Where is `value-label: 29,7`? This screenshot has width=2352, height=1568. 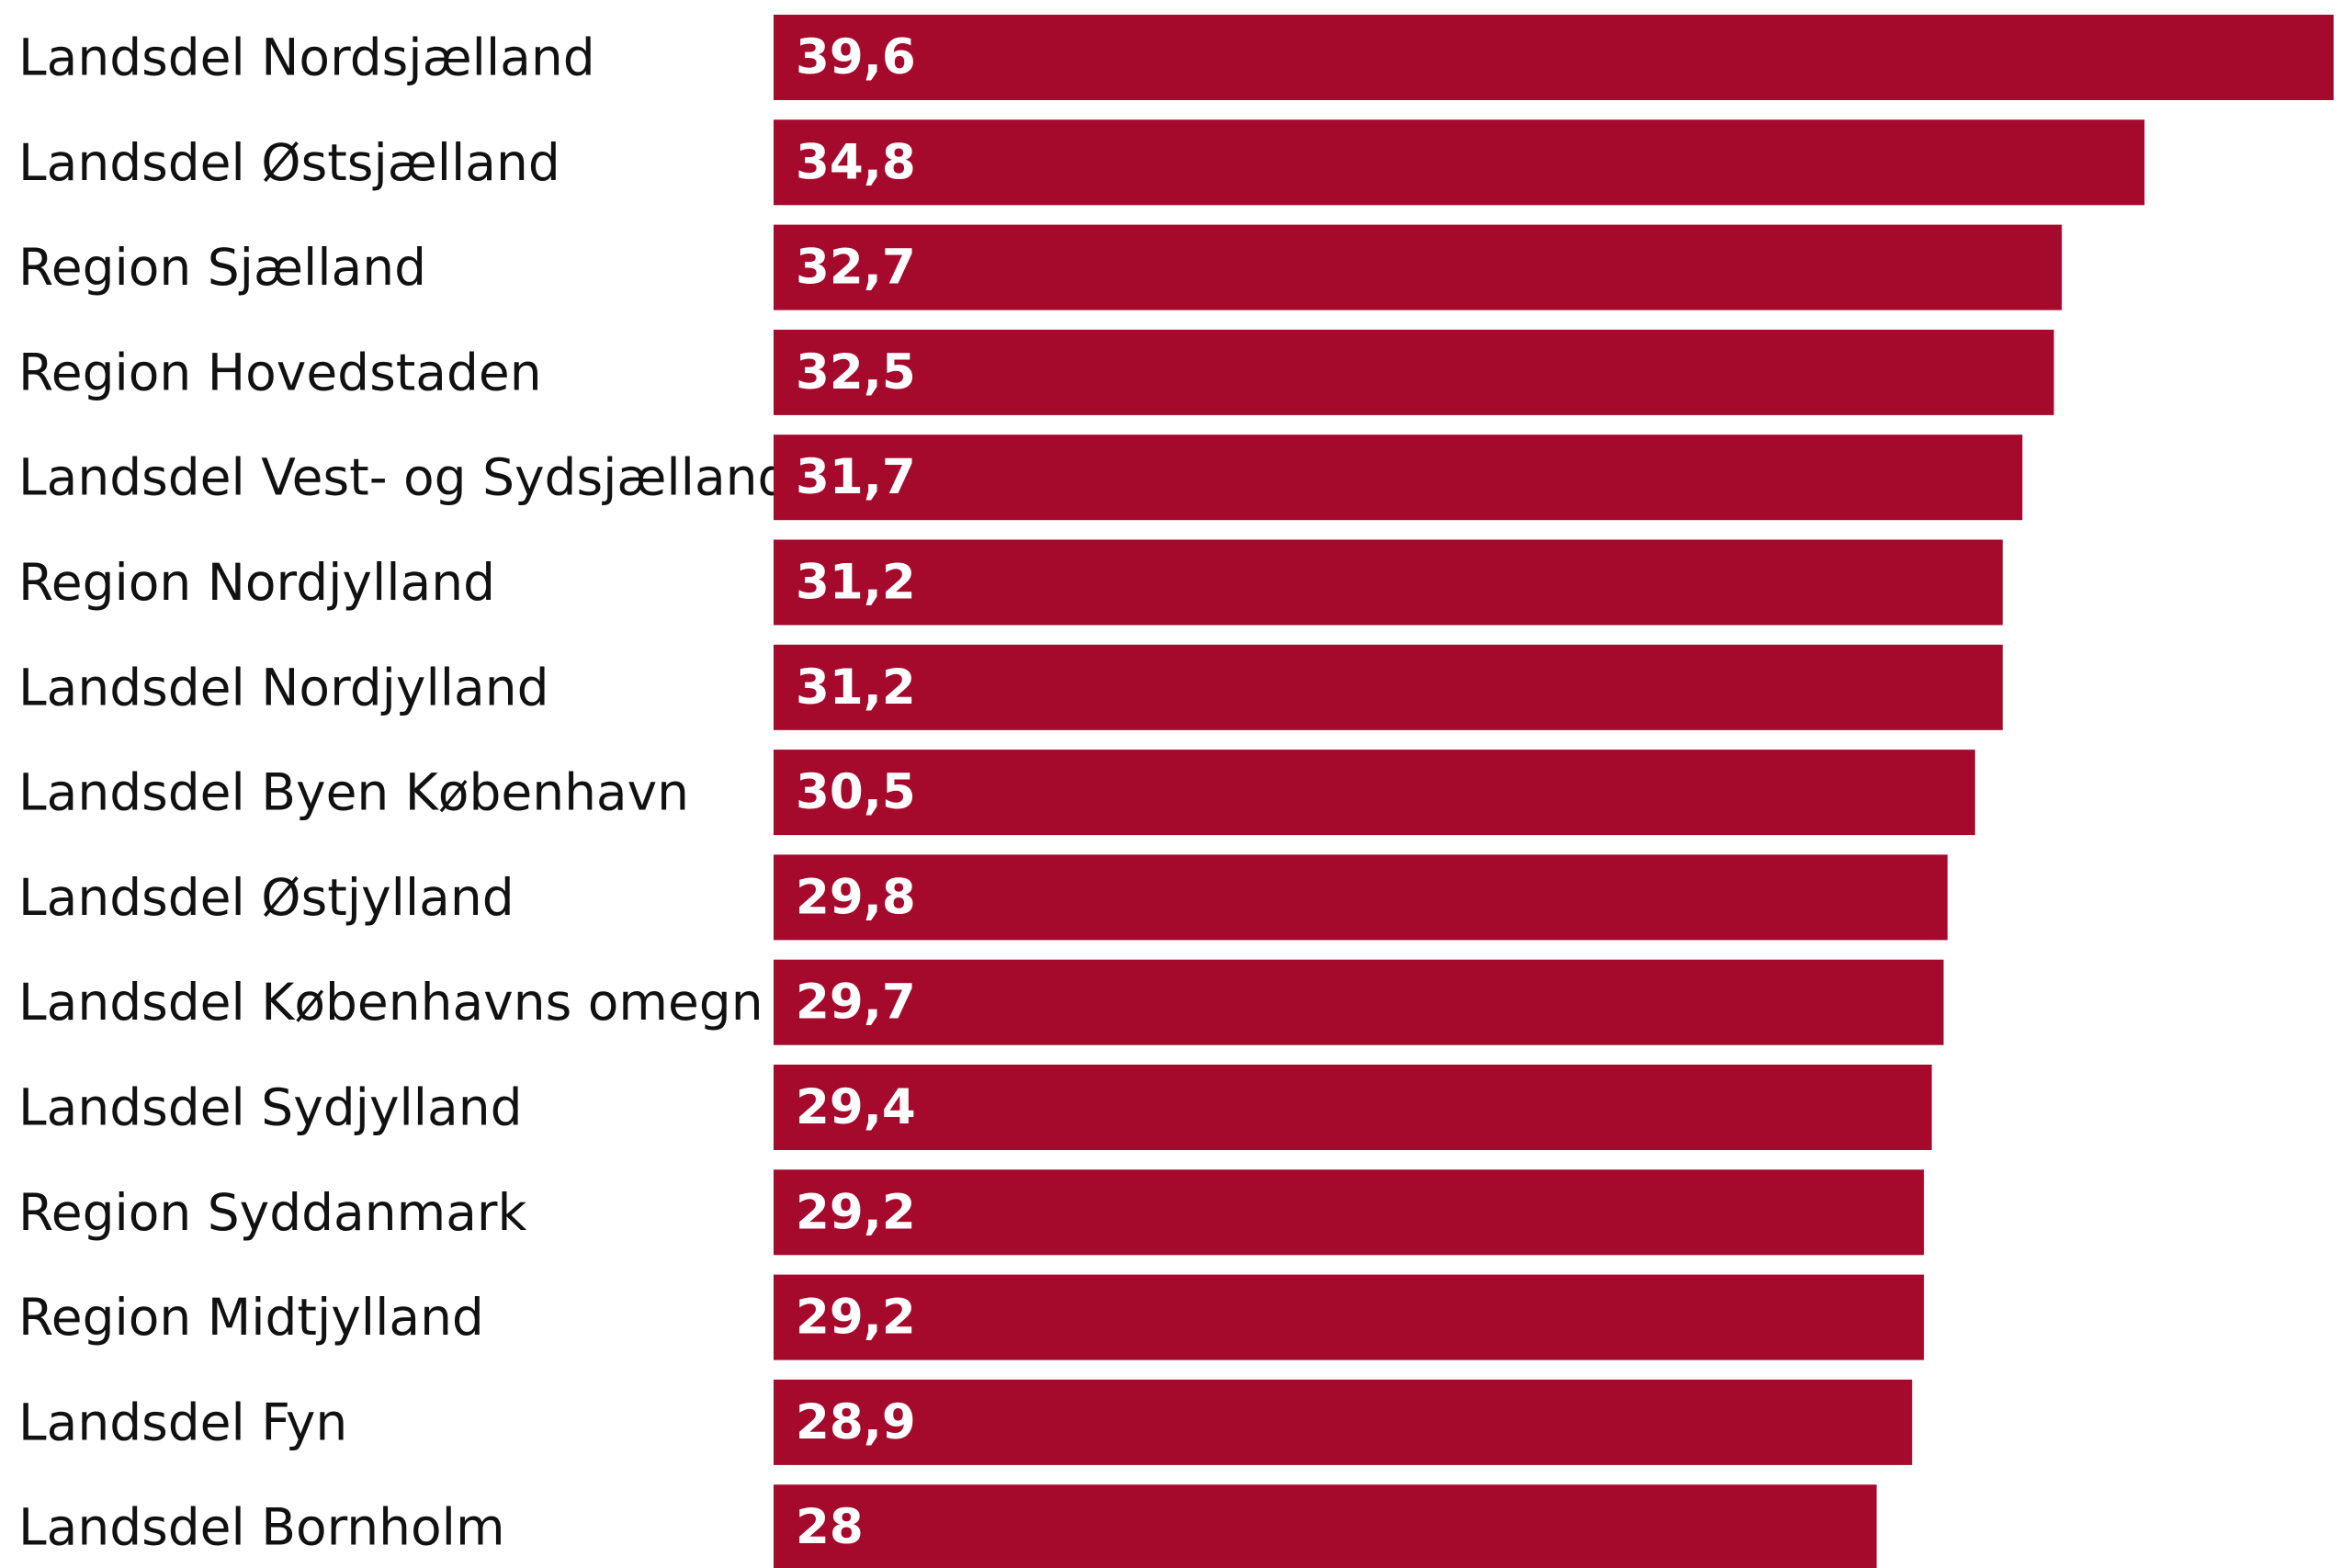
value-label: 29,7 is located at coordinates (856, 1003).